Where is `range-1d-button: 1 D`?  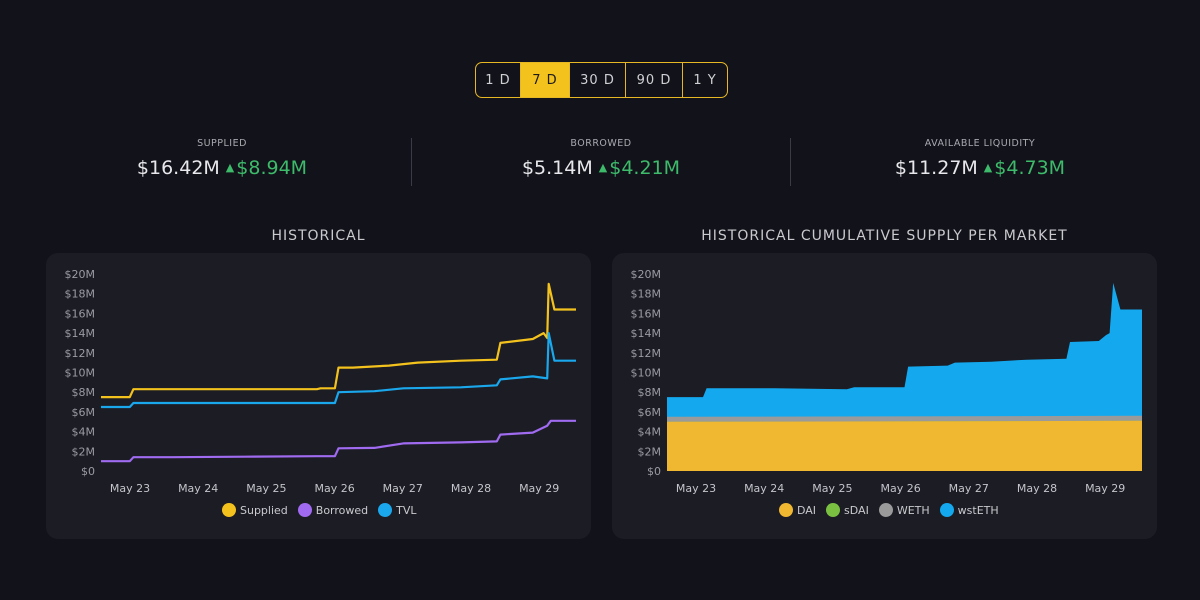 range-1d-button: 1 D is located at coordinates (498, 80).